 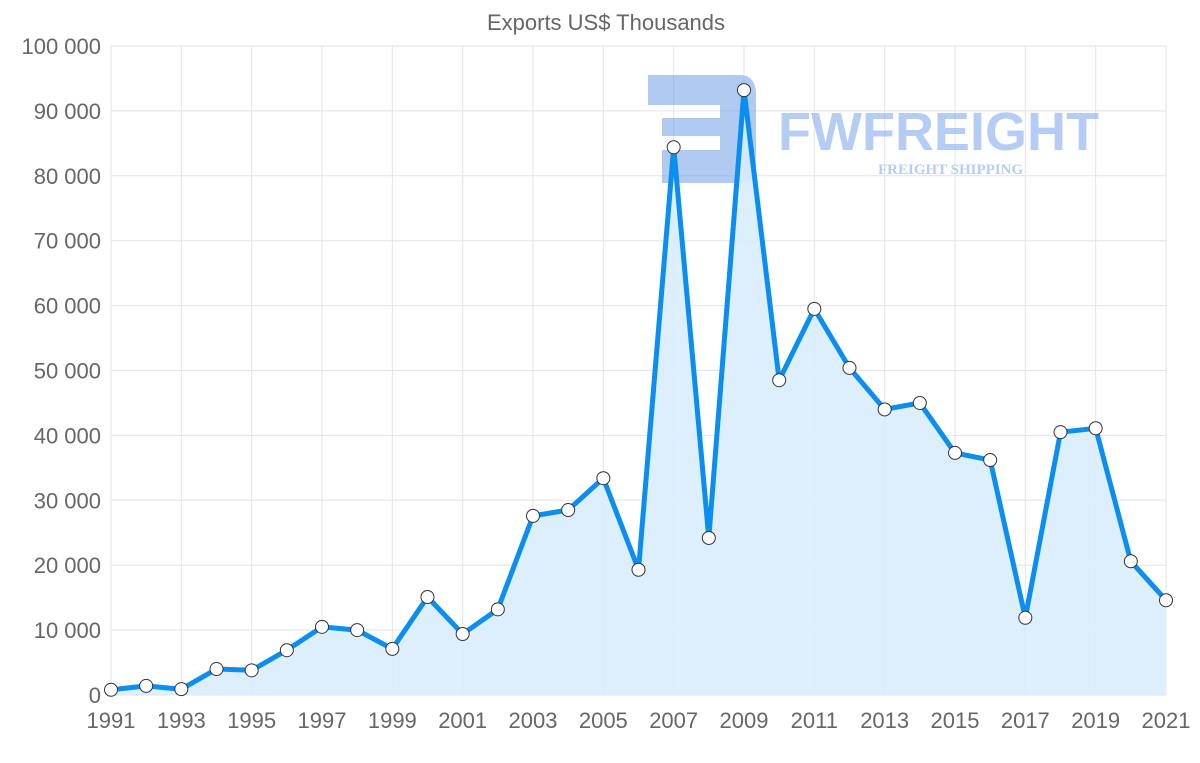 I want to click on x-tick-label: 2017, so click(x=1025, y=720).